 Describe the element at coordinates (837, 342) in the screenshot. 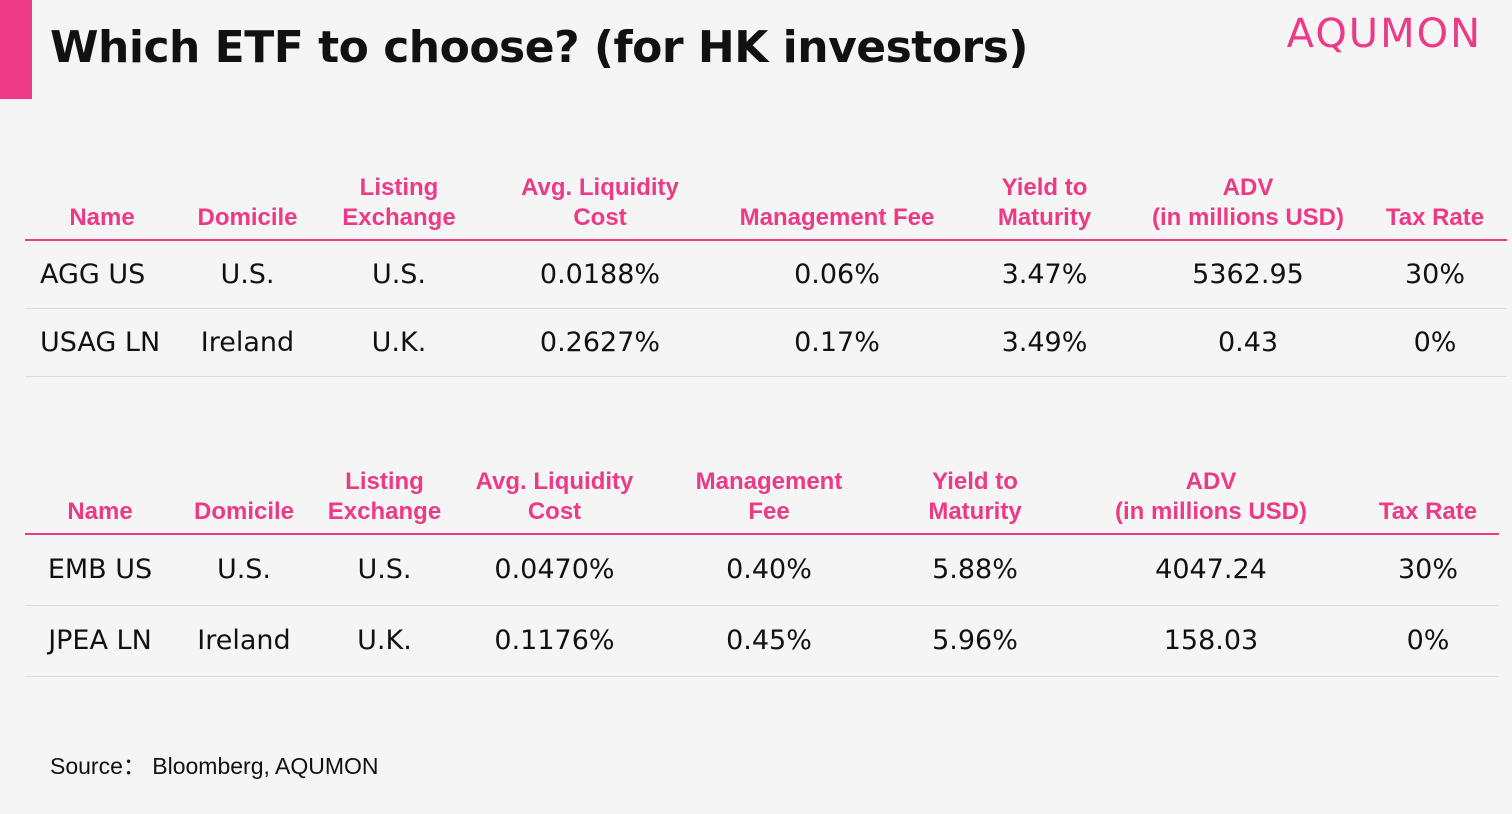

I see `cell-management-fee: 0.17%` at that location.